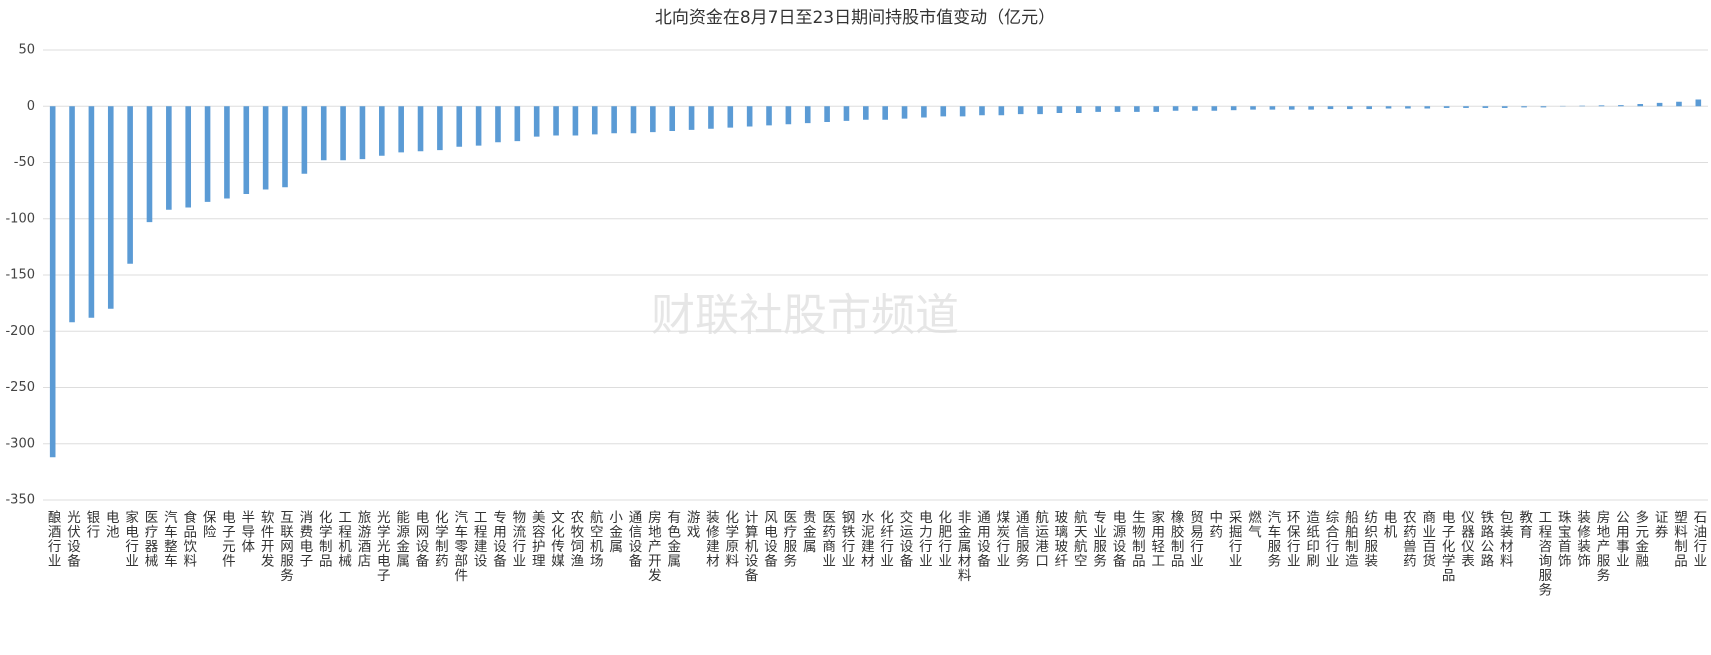 Image resolution: width=1711 pixels, height=655 pixels. I want to click on x-tick-label: 化学原料, so click(730, 539).